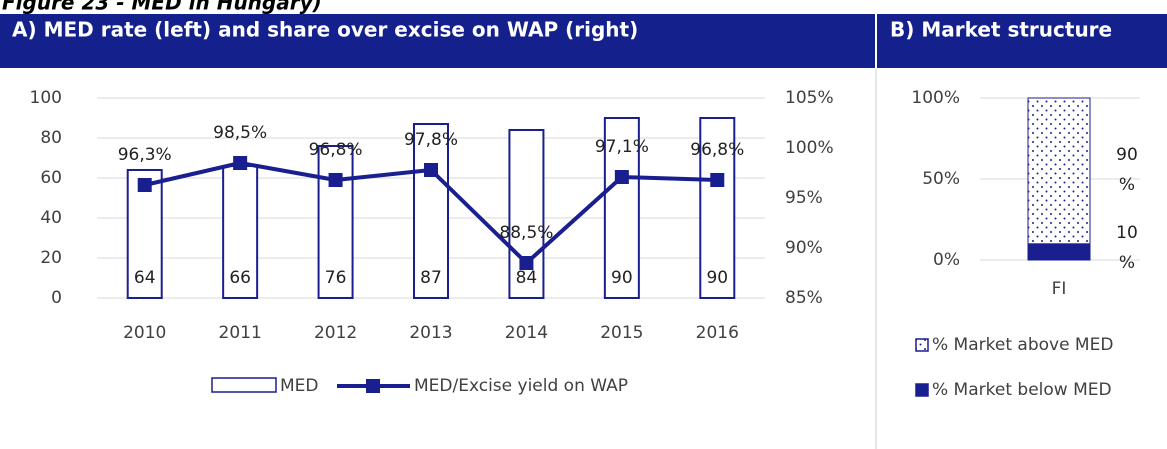 The width and height of the screenshot is (1167, 449). What do you see at coordinates (335, 333) in the screenshot?
I see `x-tick-label: 2012` at bounding box center [335, 333].